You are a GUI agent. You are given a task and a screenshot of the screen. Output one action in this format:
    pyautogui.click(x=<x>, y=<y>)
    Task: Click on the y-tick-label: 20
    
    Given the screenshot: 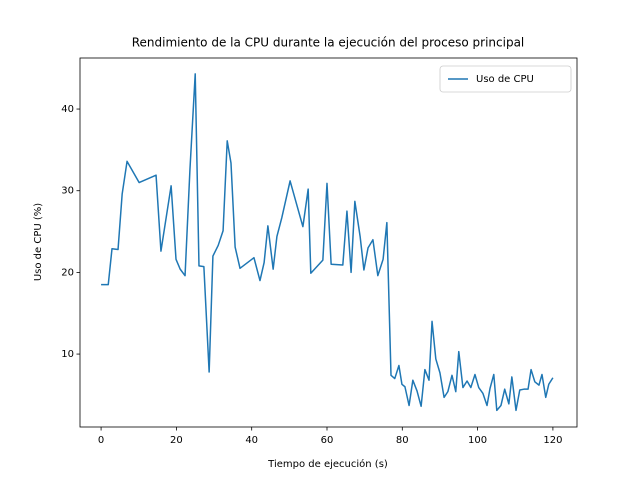 What is the action you would take?
    pyautogui.click(x=67, y=272)
    